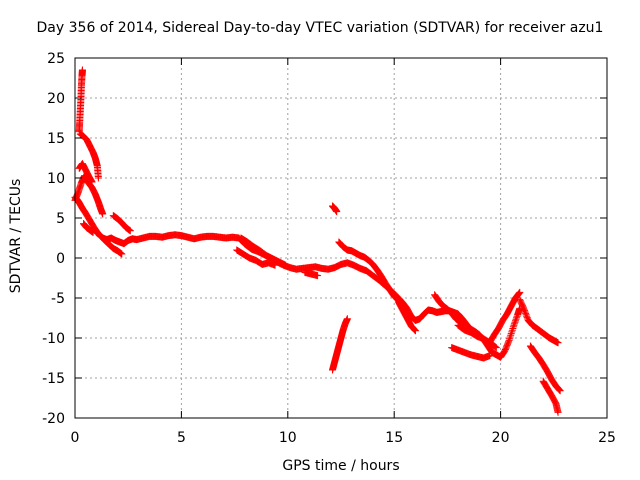 This screenshot has height=480, width=640. I want to click on x-tick-labels: 0 5 10 15 20 25, so click(343, 438).